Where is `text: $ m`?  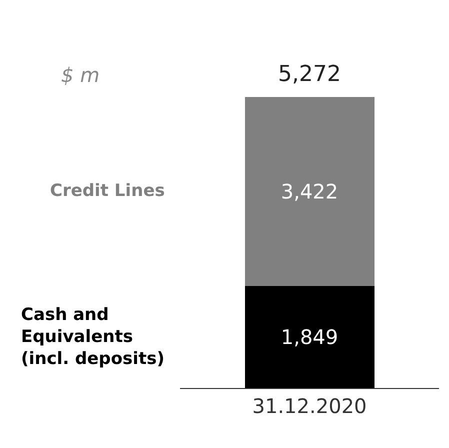
text: $ m is located at coordinates (80, 75).